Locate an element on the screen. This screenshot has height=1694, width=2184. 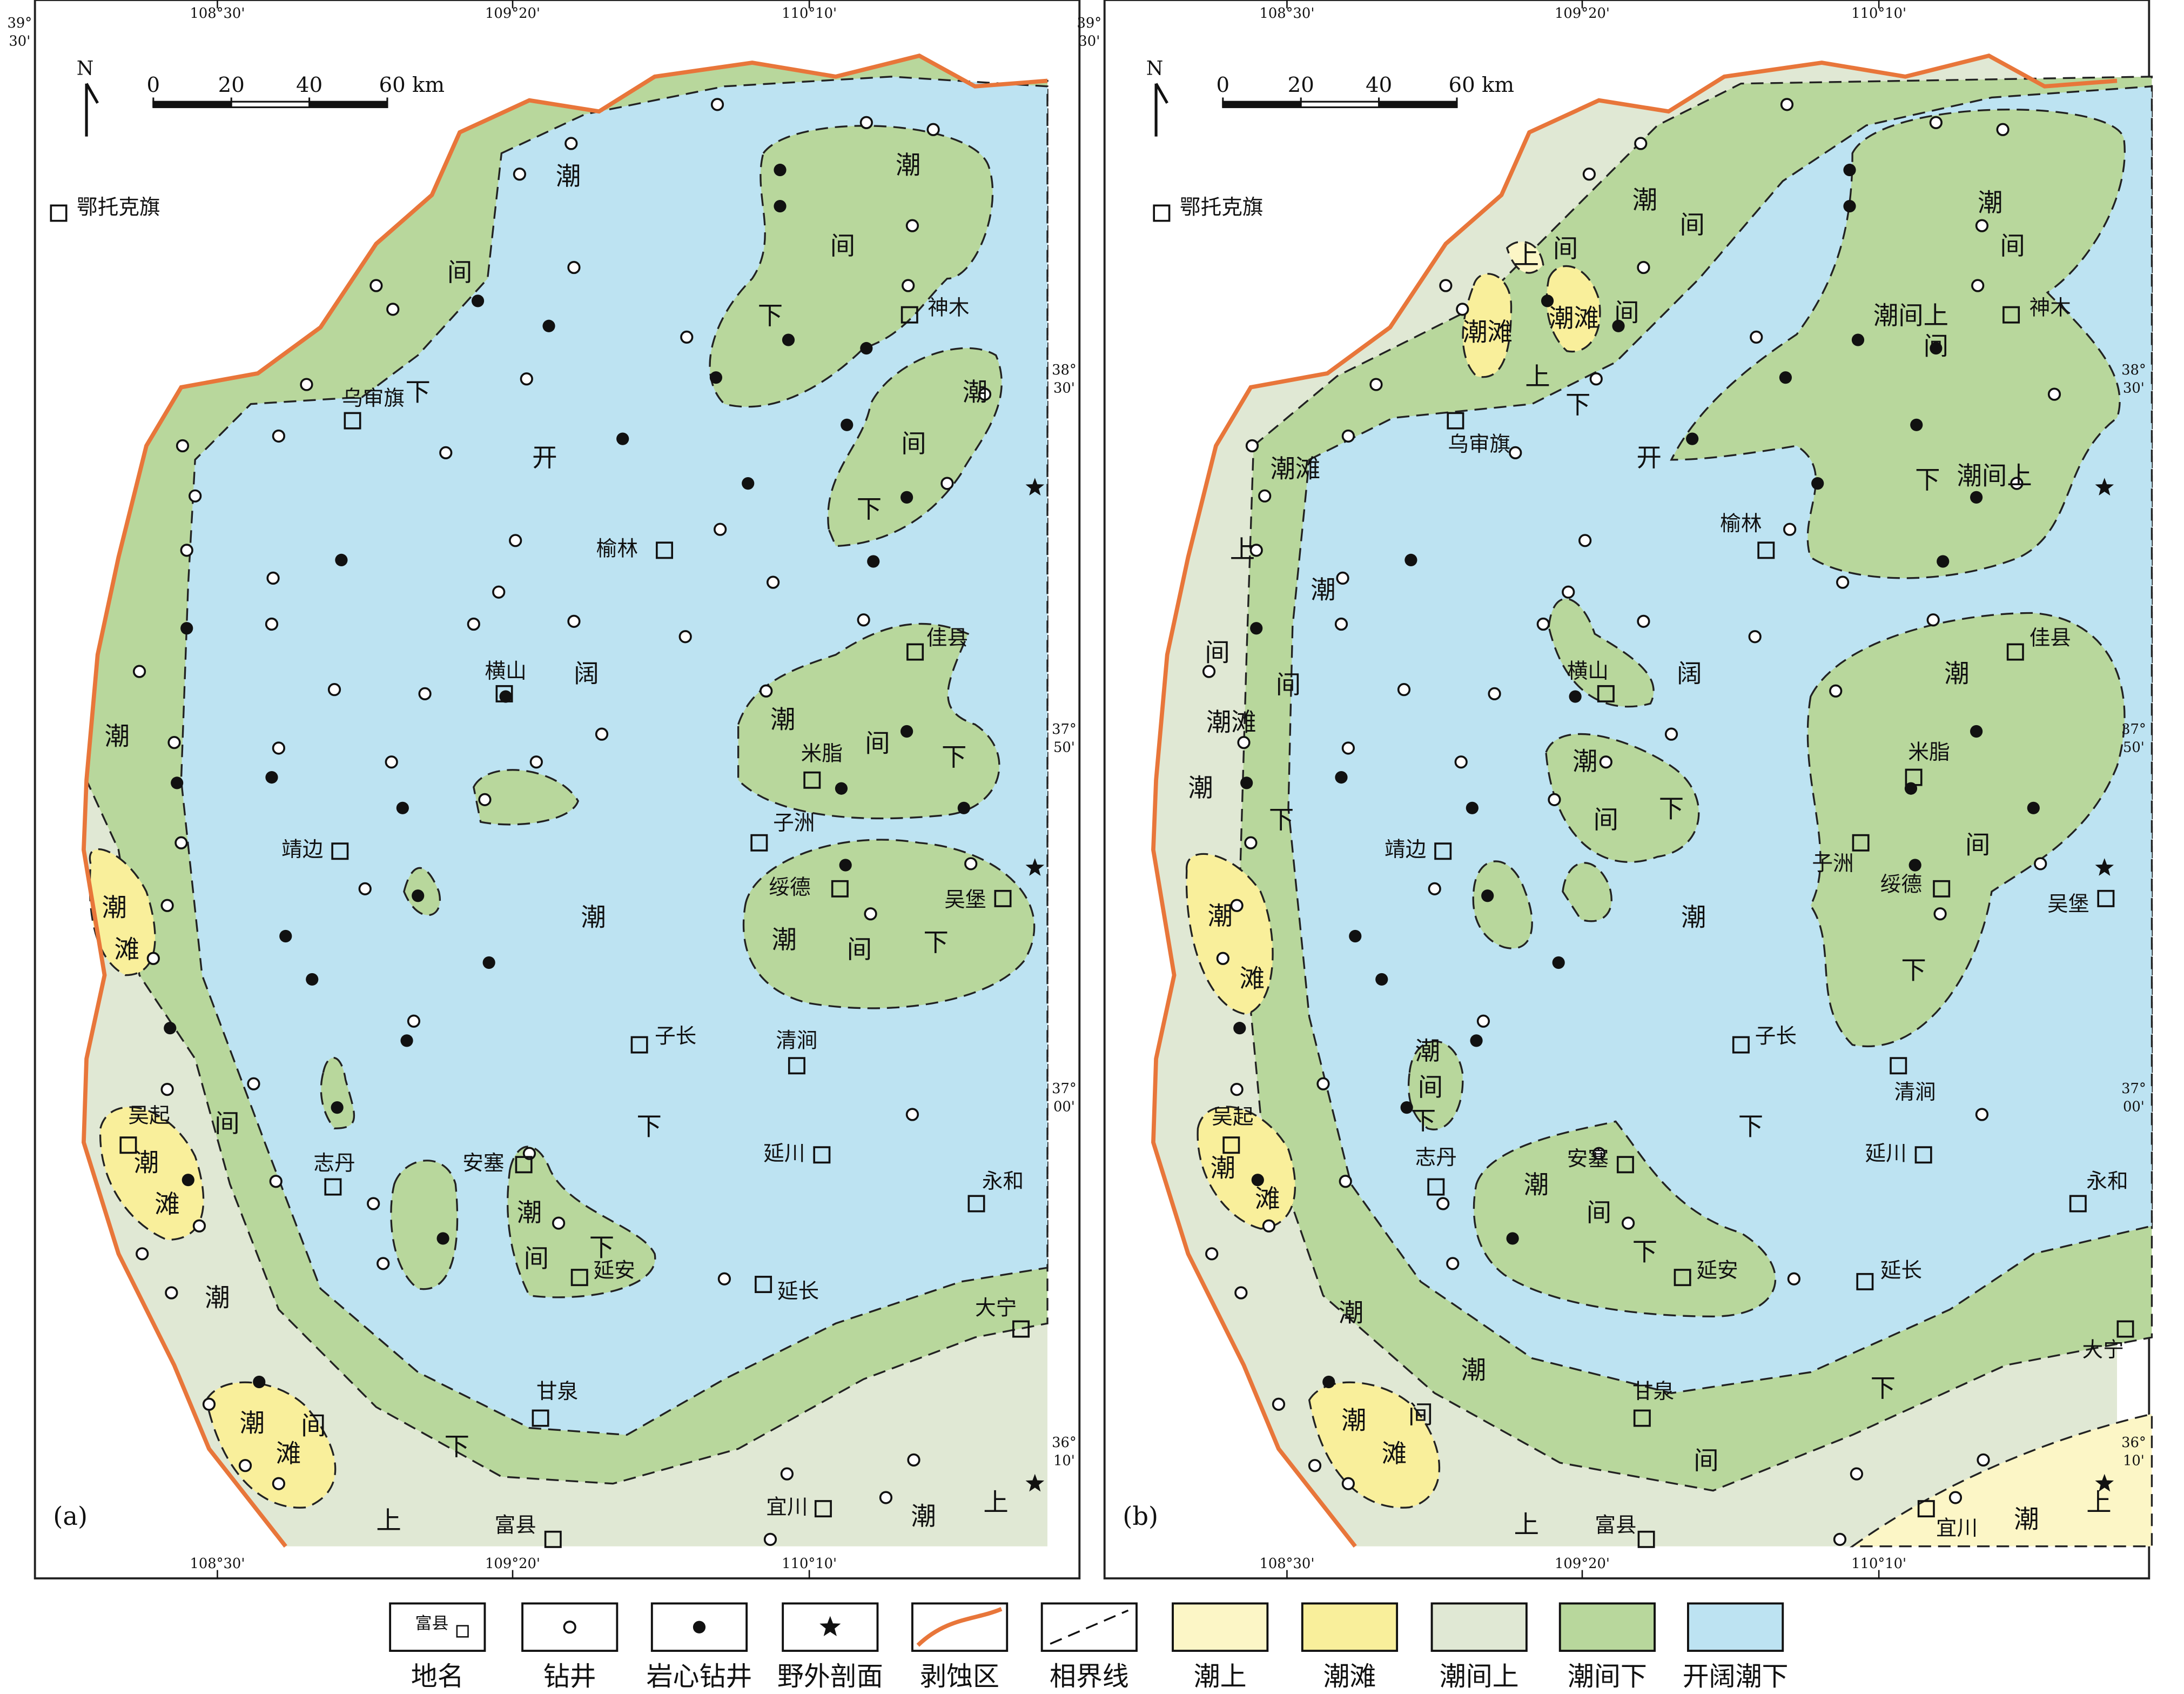
legend-swatch is located at coordinates (699, 1627).